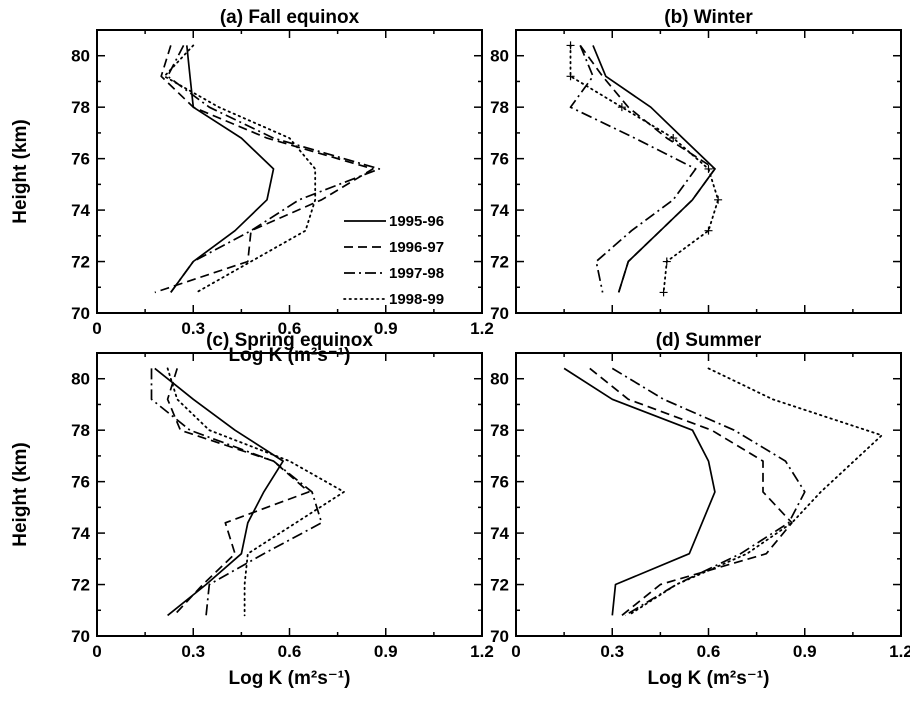  What do you see at coordinates (708, 17) in the screenshot?
I see `panel-title: (b) Winter` at bounding box center [708, 17].